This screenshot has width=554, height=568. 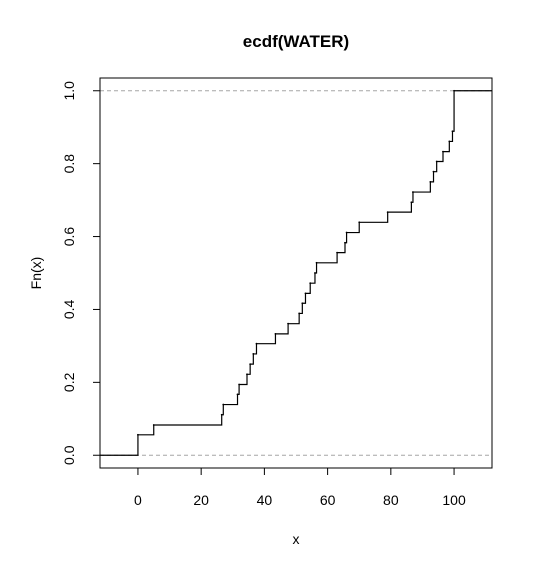 I want to click on y-axis: 0.0 0.2 0.4 0.6 0.8 1.0, so click(x=81, y=273).